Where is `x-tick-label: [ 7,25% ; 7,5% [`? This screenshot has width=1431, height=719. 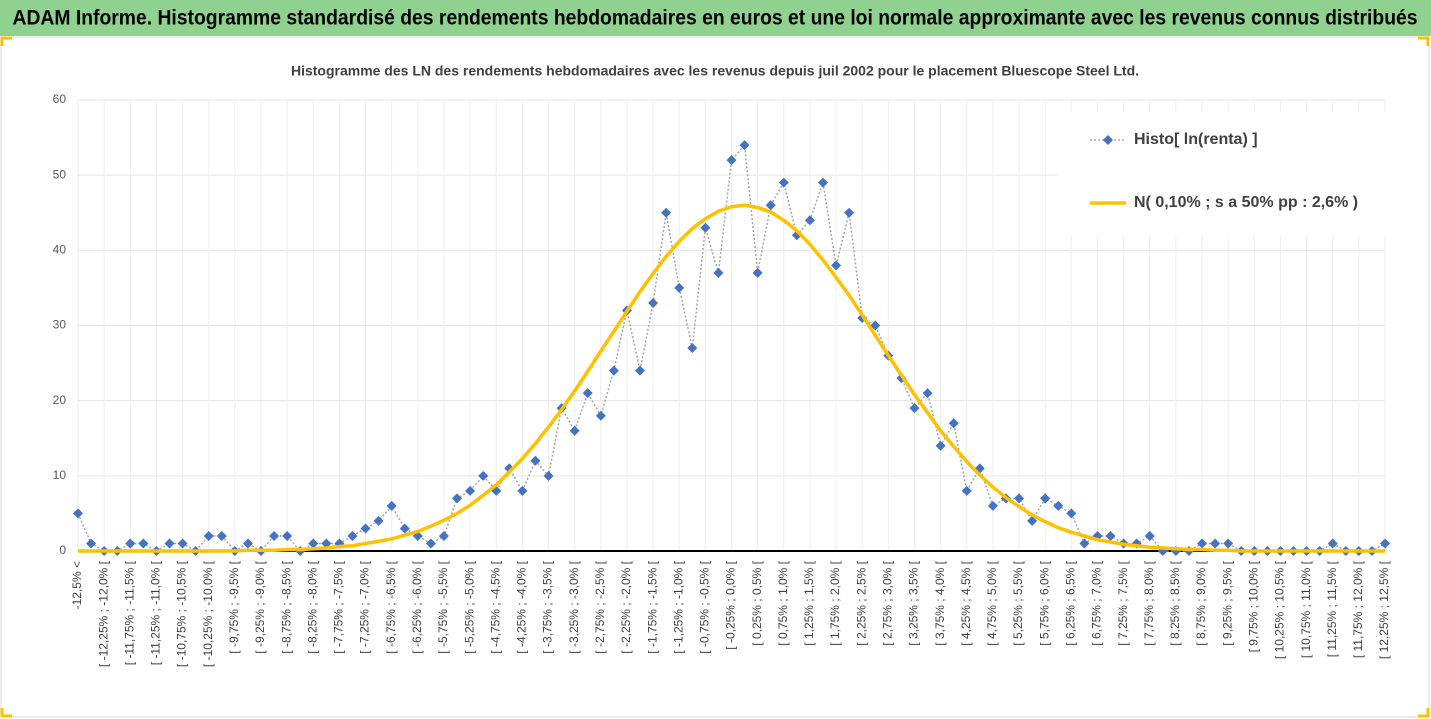
x-tick-label: [ 7,25% ; 7,5% [ is located at coordinates (1123, 602).